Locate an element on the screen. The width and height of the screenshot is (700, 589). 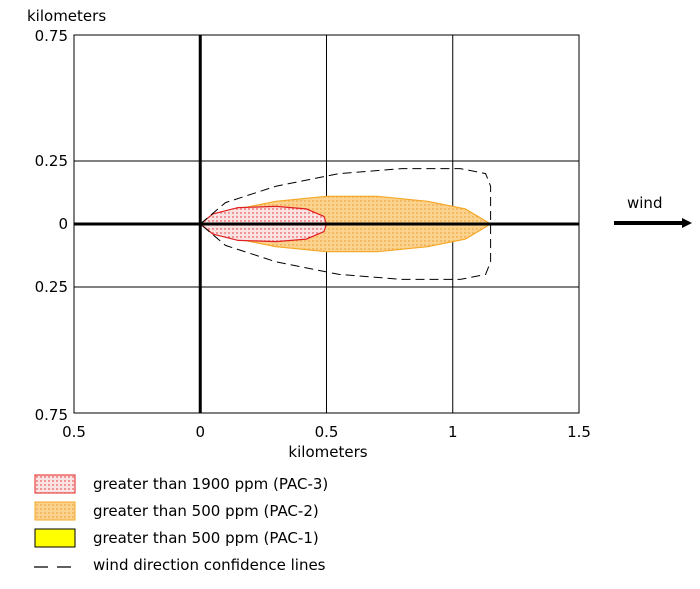
wind-indicator: wind is located at coordinates (653, 211).